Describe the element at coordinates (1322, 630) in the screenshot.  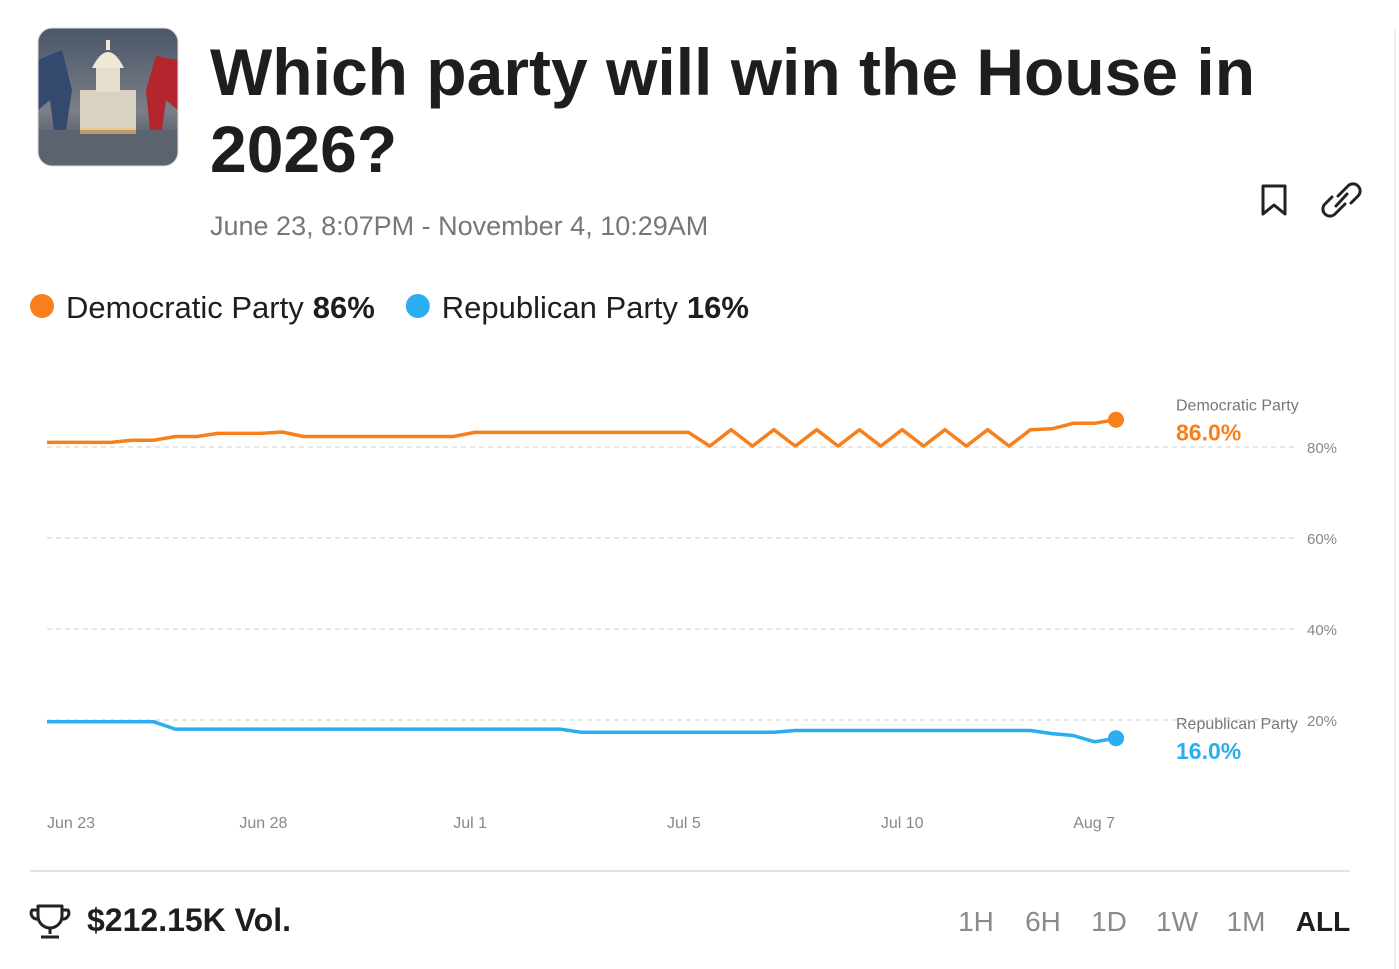
I see `y-tick-label: 40%` at that location.